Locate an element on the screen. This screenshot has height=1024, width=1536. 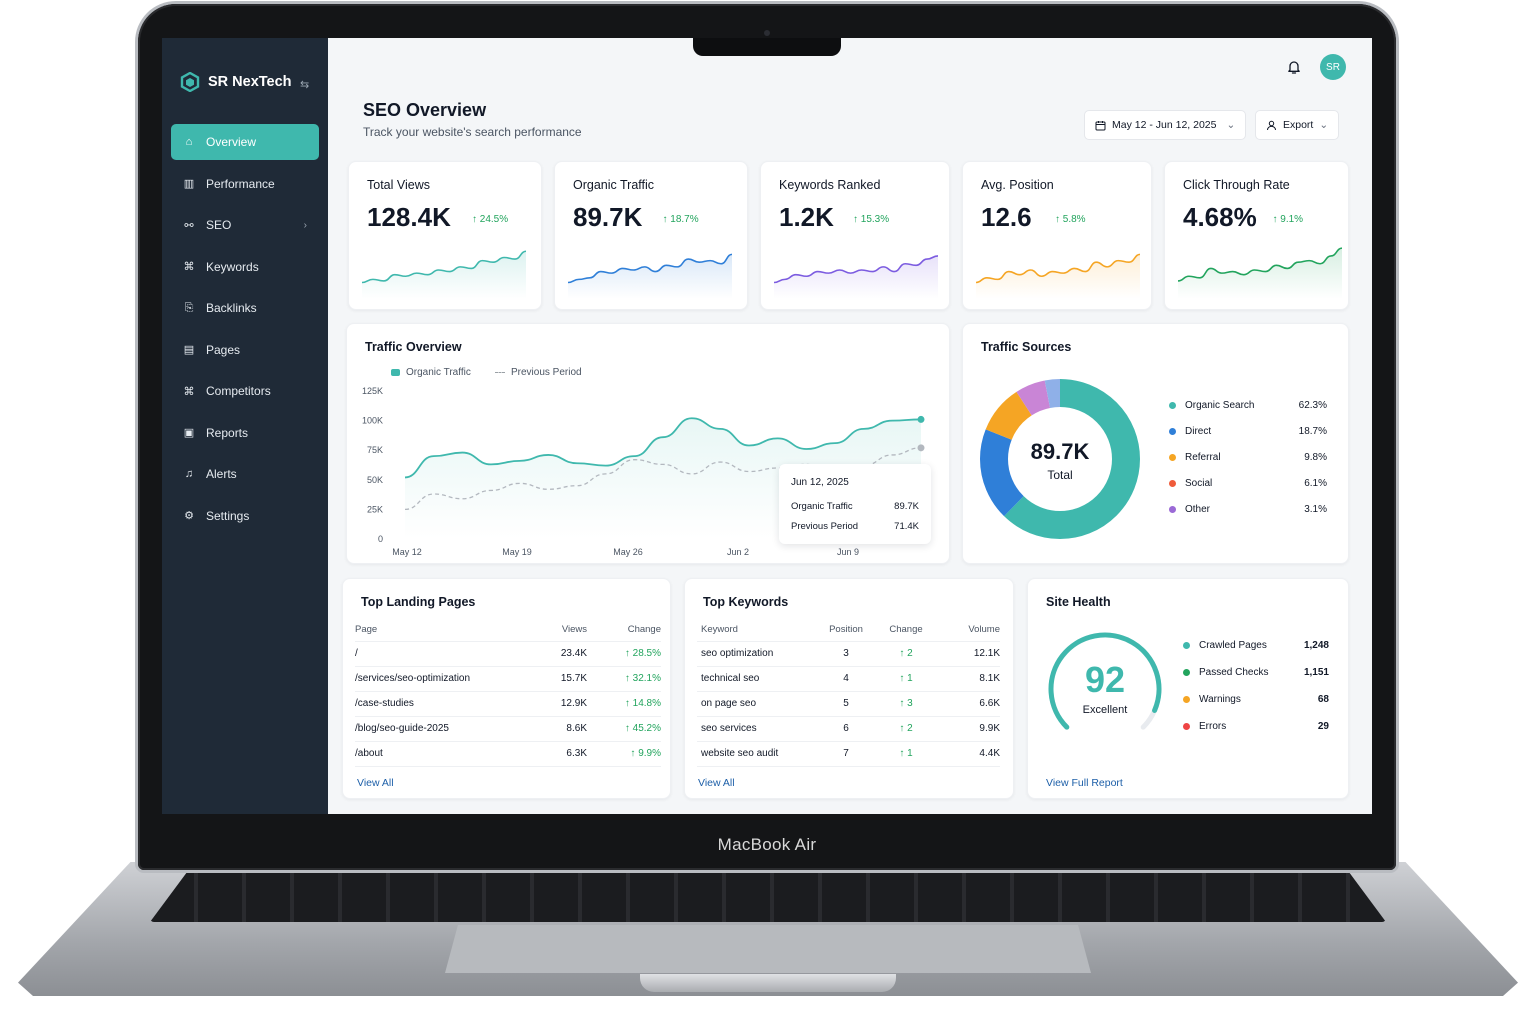
view-full-report-link: View Full Report is located at coordinates (1084, 783).